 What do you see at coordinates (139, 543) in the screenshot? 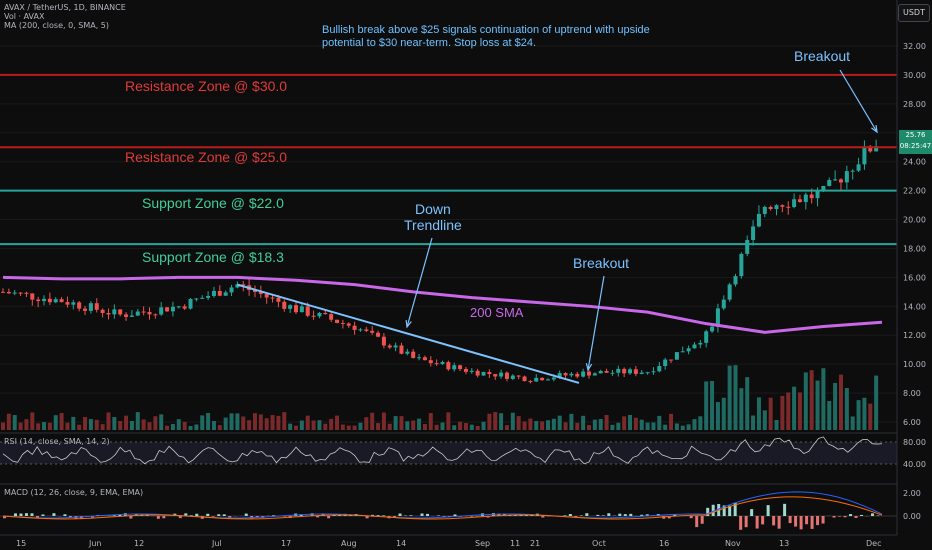
I see `time-tick-label: 12` at bounding box center [139, 543].